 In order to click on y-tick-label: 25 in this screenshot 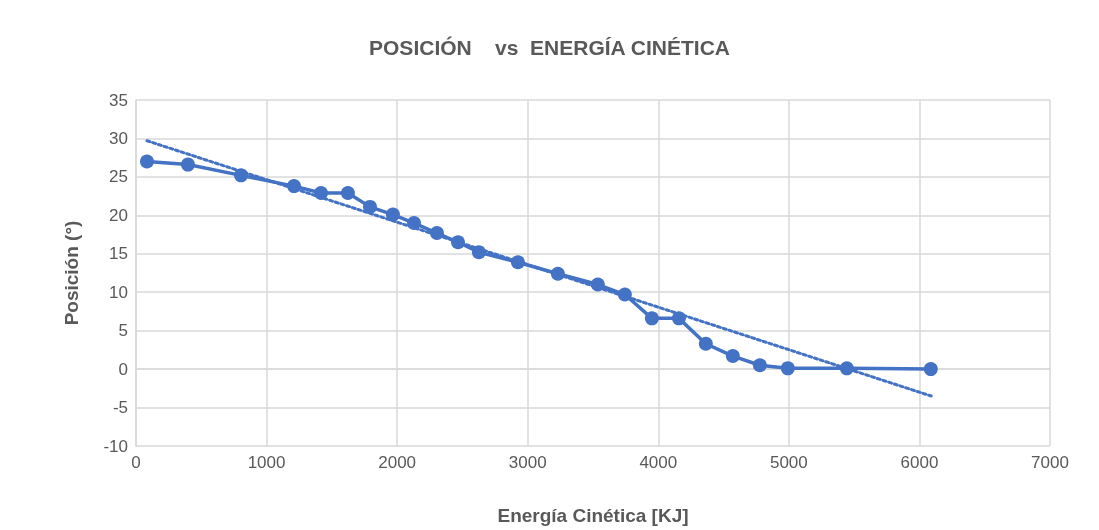, I will do `click(118, 177)`.